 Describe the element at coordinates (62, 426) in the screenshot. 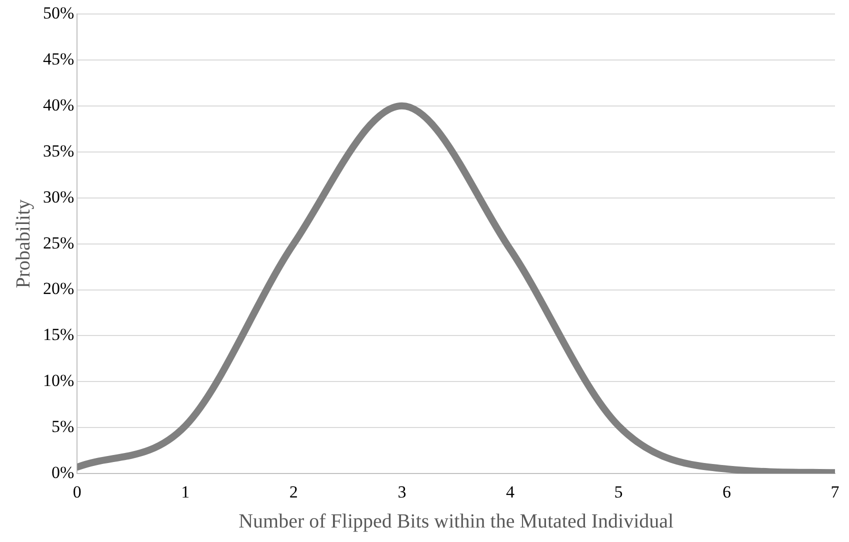

I see `y-tick-label: 5%` at that location.